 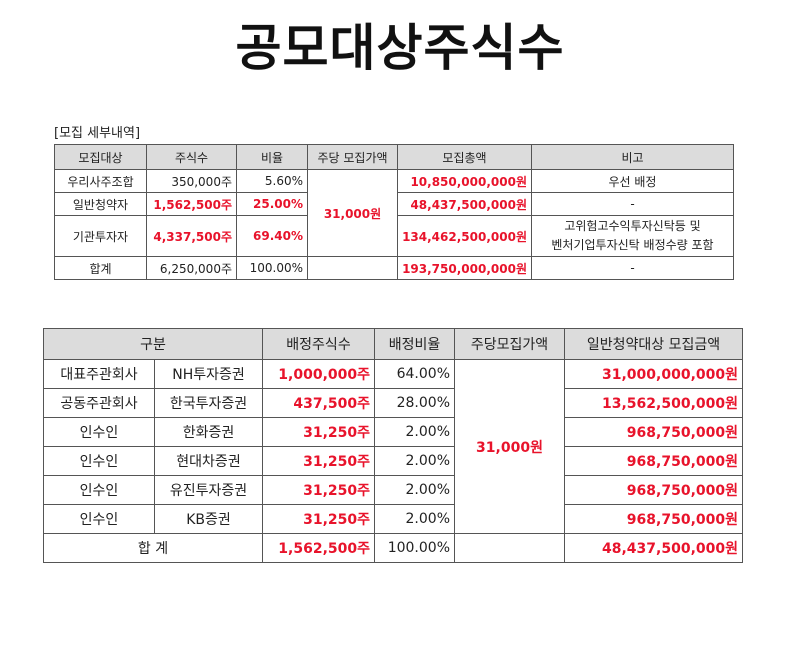 What do you see at coordinates (208, 490) in the screenshot?
I see `cell-company: 유진투자증권` at bounding box center [208, 490].